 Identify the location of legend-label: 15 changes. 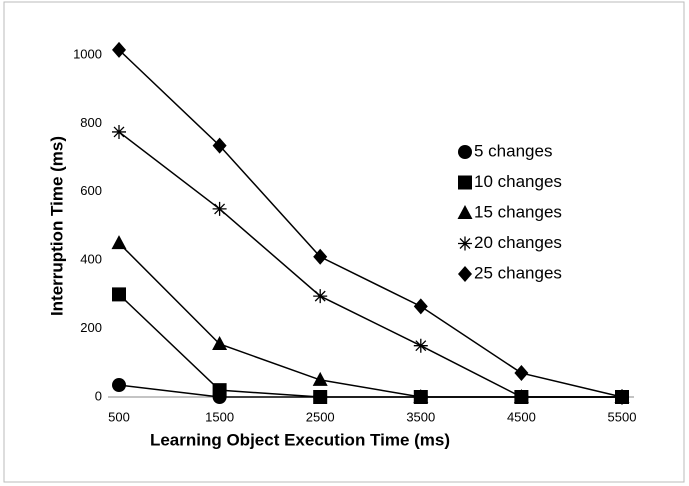
(518, 211).